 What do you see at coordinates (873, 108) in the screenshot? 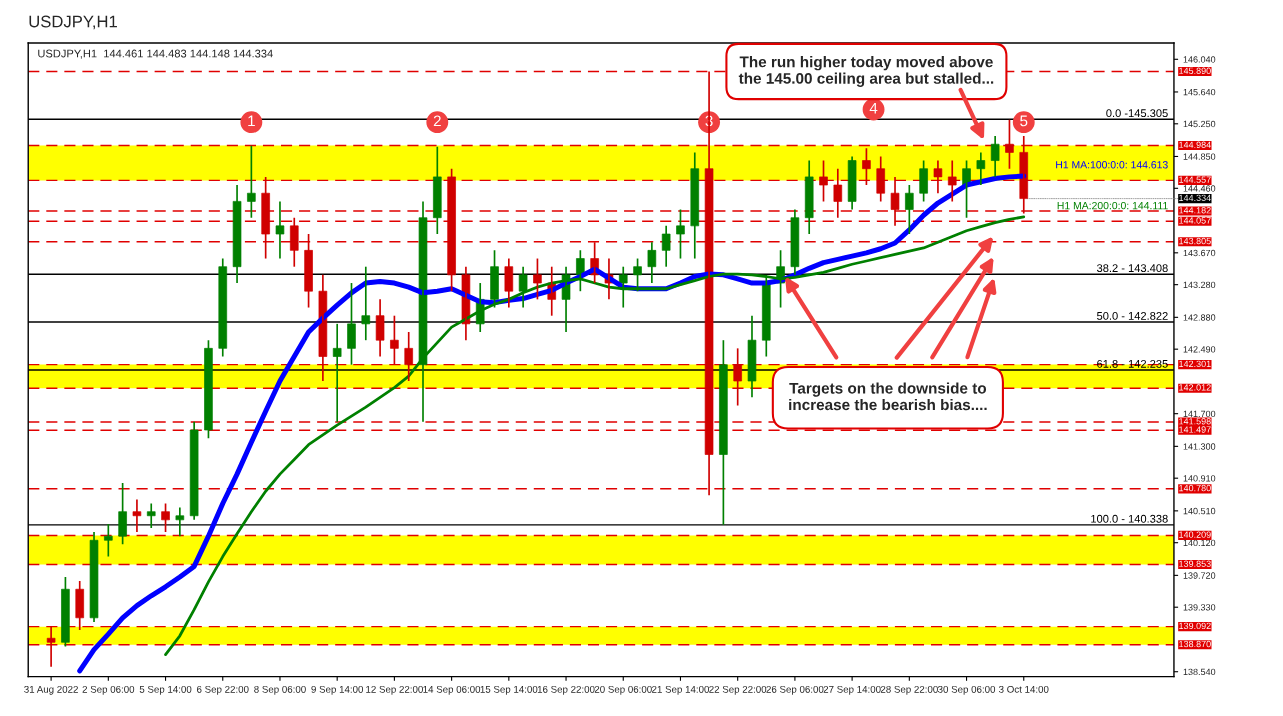
I see `annotation: 4` at bounding box center [873, 108].